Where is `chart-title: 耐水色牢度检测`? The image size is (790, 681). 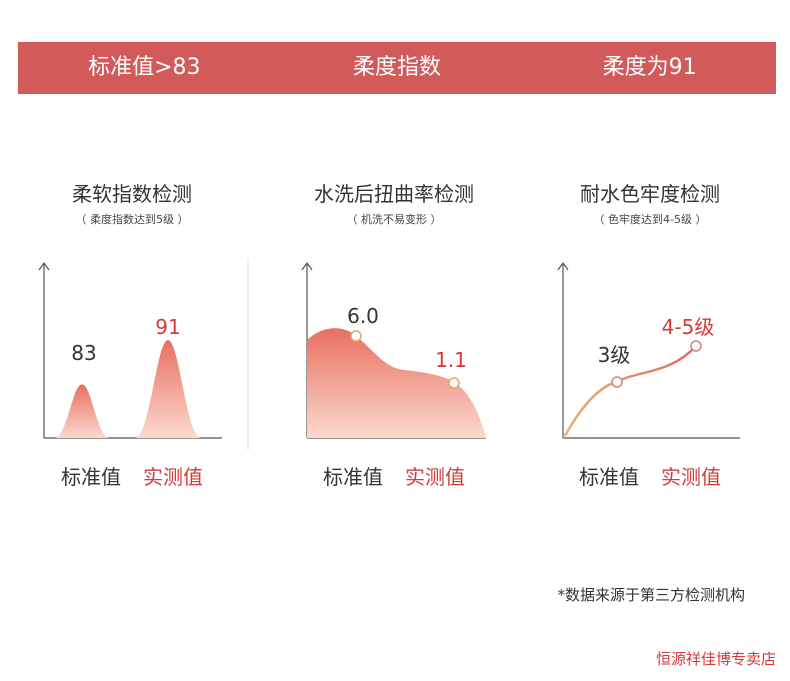 chart-title: 耐水色牢度检测 is located at coordinates (650, 194).